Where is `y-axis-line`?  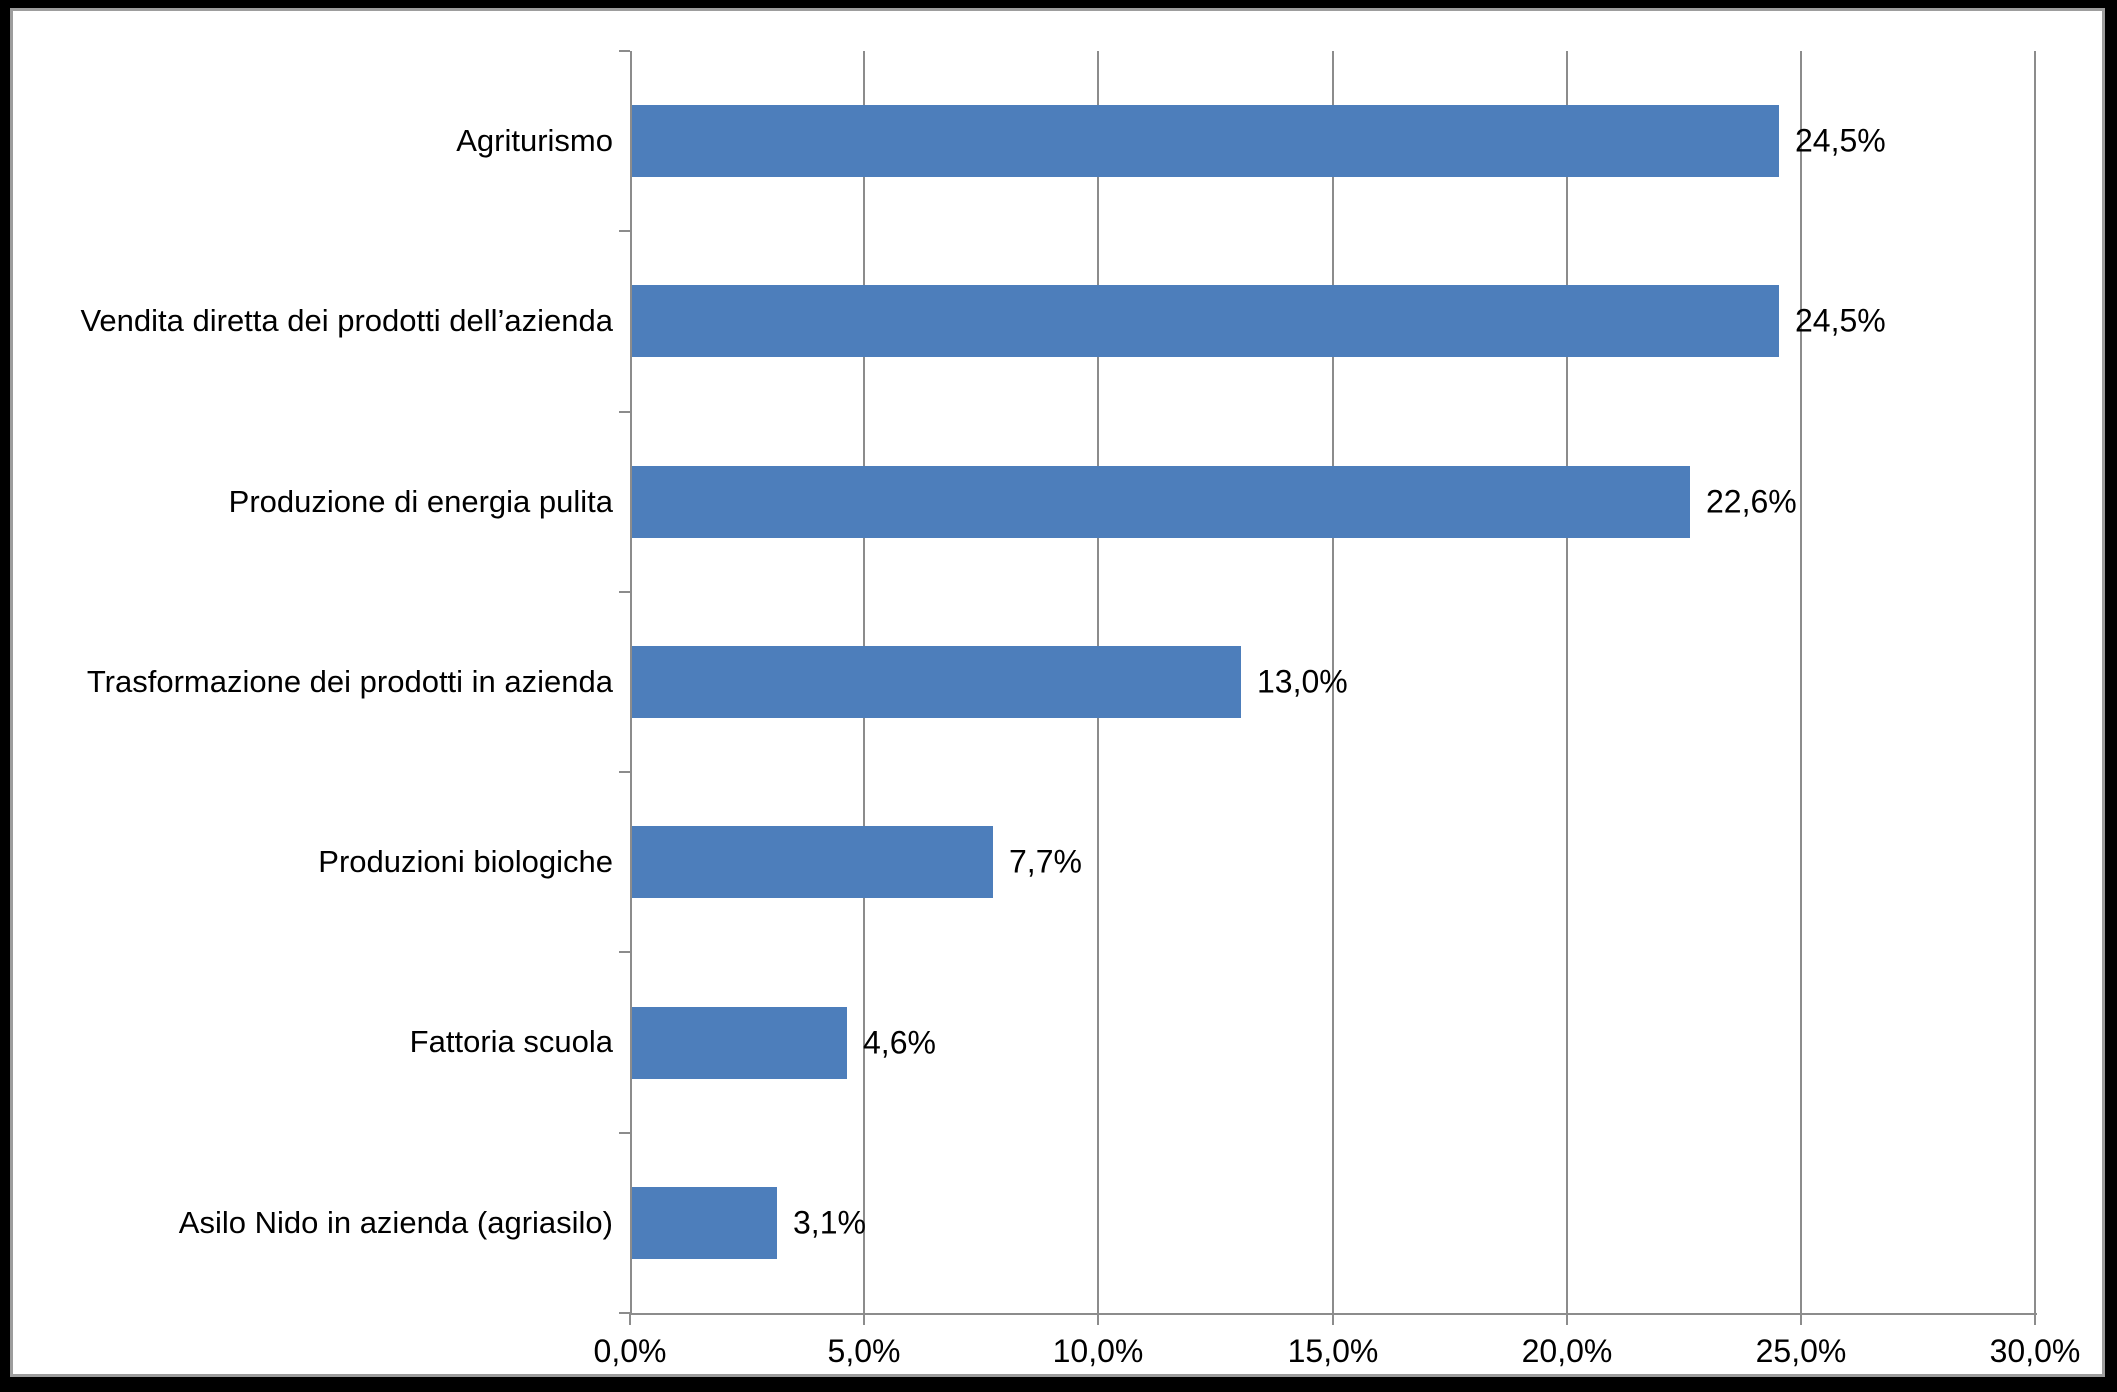
y-axis-line is located at coordinates (631, 682).